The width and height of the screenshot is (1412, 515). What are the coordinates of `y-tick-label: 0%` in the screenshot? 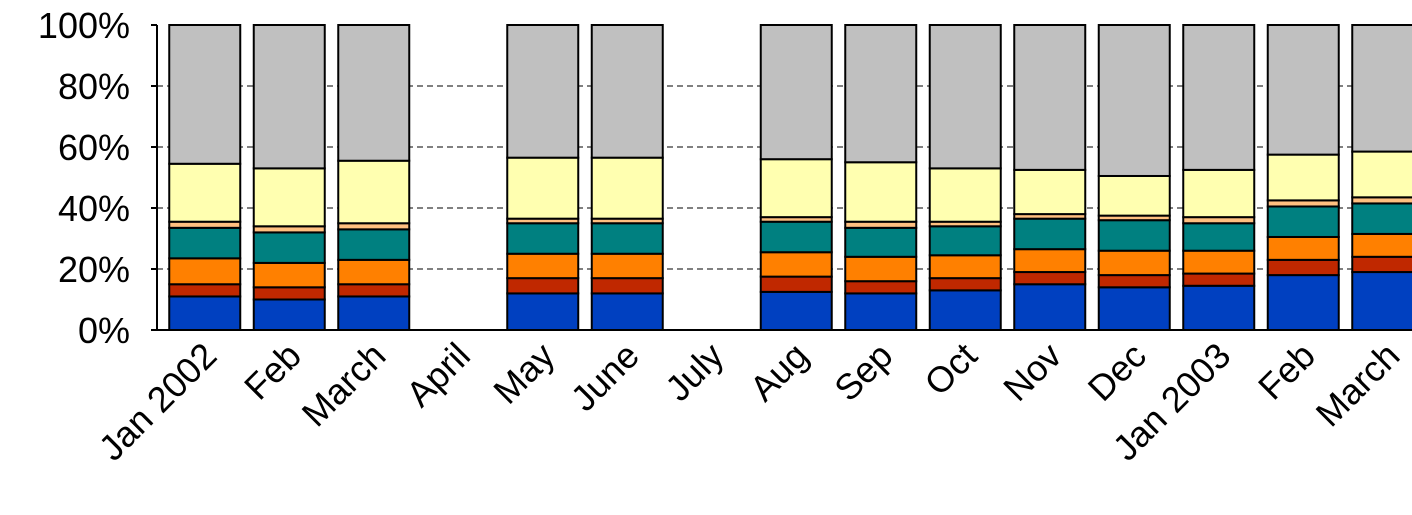 It's located at (104, 330).